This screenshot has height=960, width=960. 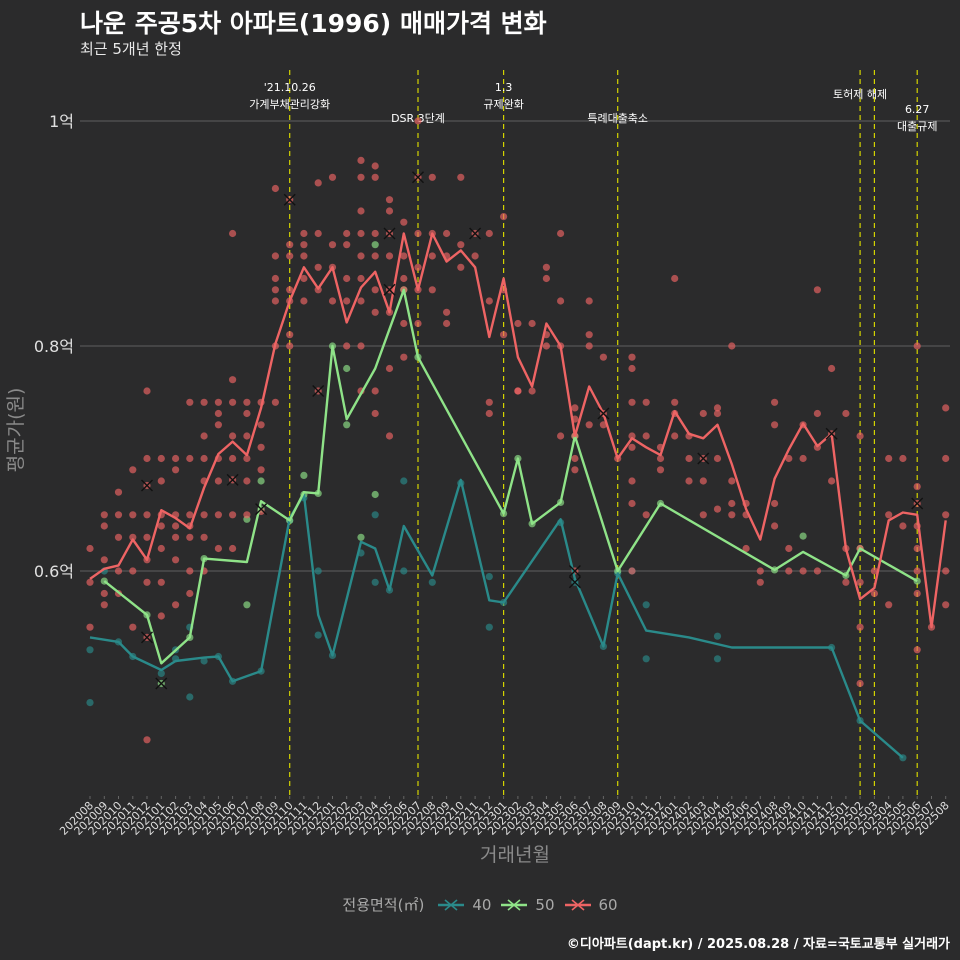 What do you see at coordinates (515, 855) in the screenshot?
I see `x-axis-title: 거래년월` at bounding box center [515, 855].